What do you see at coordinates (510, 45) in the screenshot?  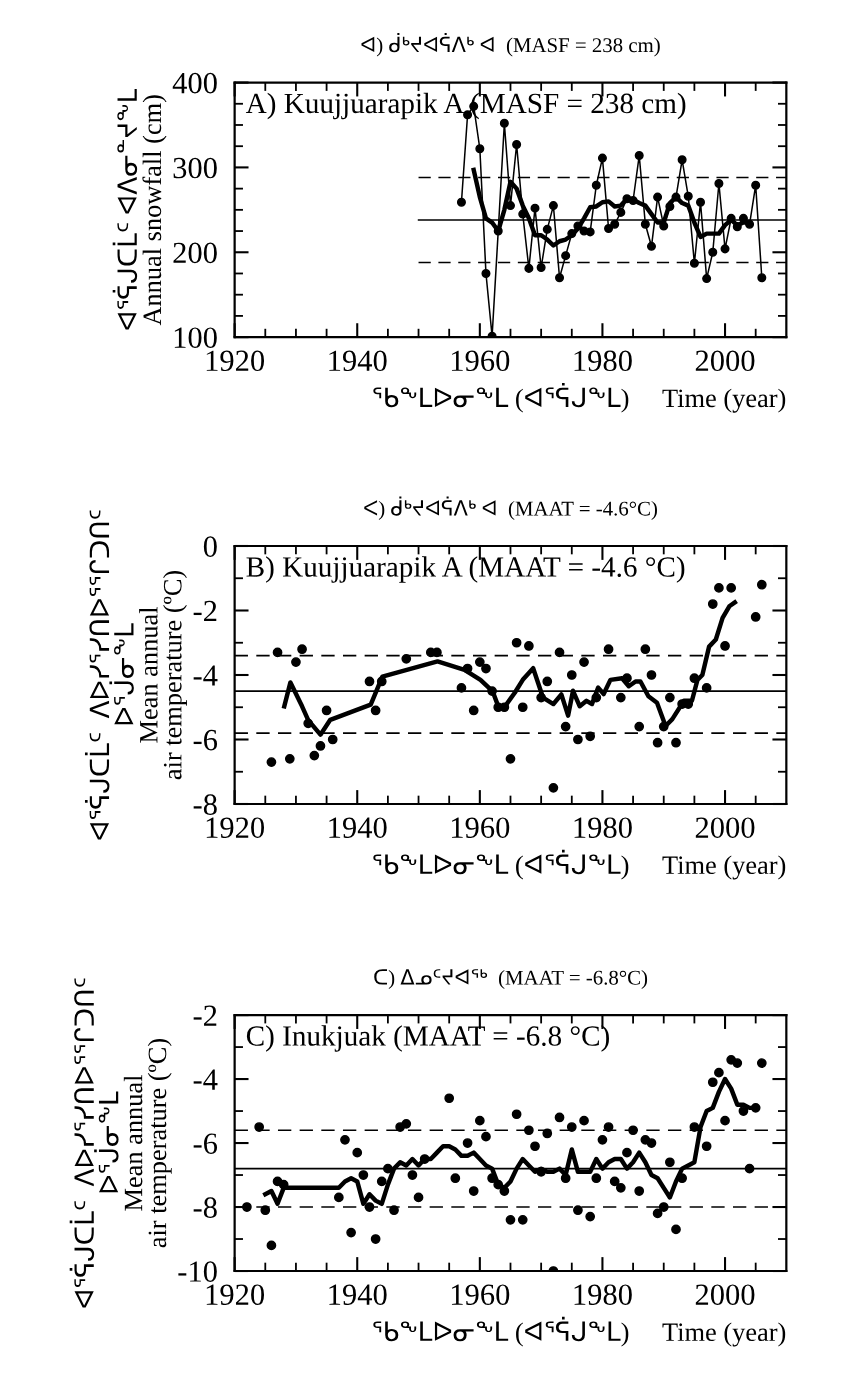 I see `chart-title: ᐊ) ᑰᒃᔪᐊᕌᐱᒃ ᐊ (MASF = 238 cm)` at bounding box center [510, 45].